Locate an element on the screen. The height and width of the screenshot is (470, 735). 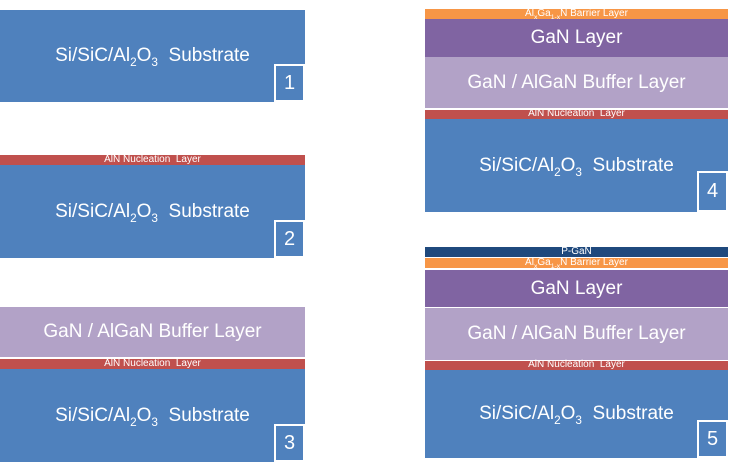
step-number: 3 is located at coordinates (289, 442).